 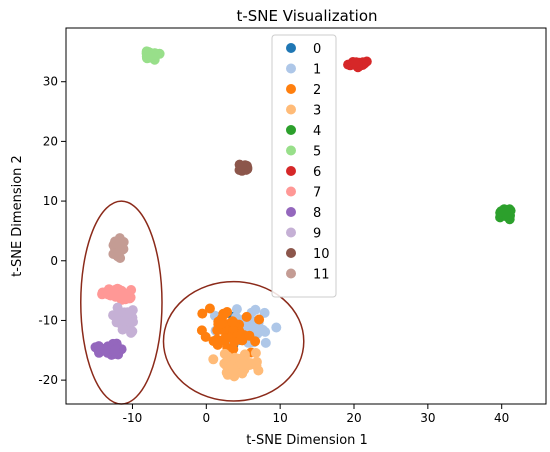 I want to click on y-tick-label: 10, so click(x=50, y=201).